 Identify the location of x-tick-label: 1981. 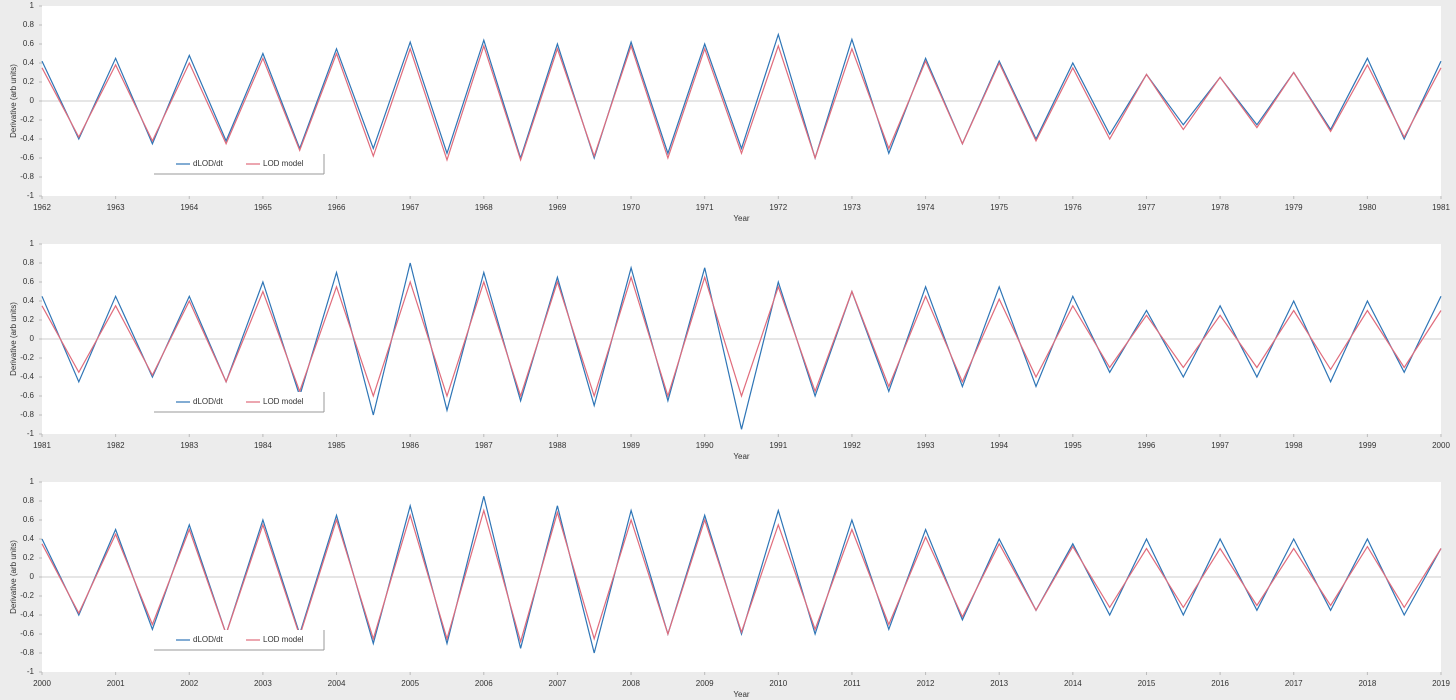
(1441, 207).